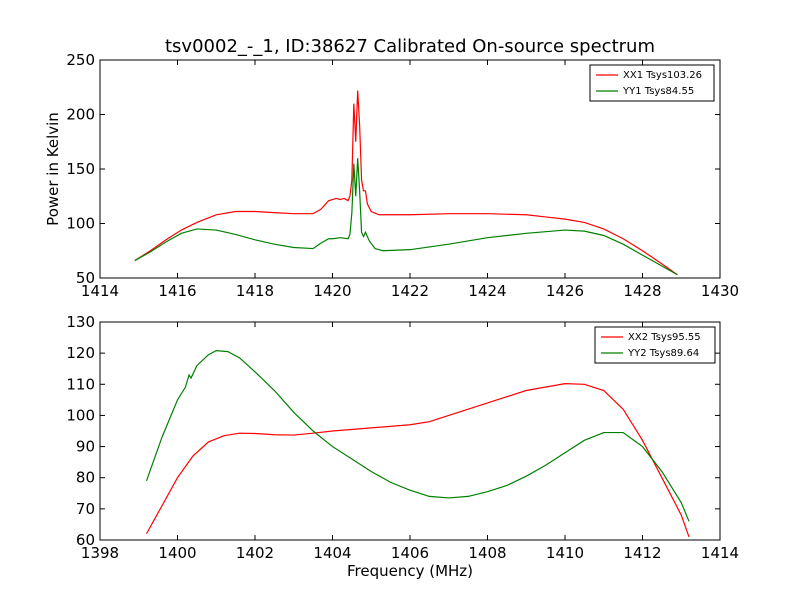  I want to click on y-tick-label: 60, so click(85, 540).